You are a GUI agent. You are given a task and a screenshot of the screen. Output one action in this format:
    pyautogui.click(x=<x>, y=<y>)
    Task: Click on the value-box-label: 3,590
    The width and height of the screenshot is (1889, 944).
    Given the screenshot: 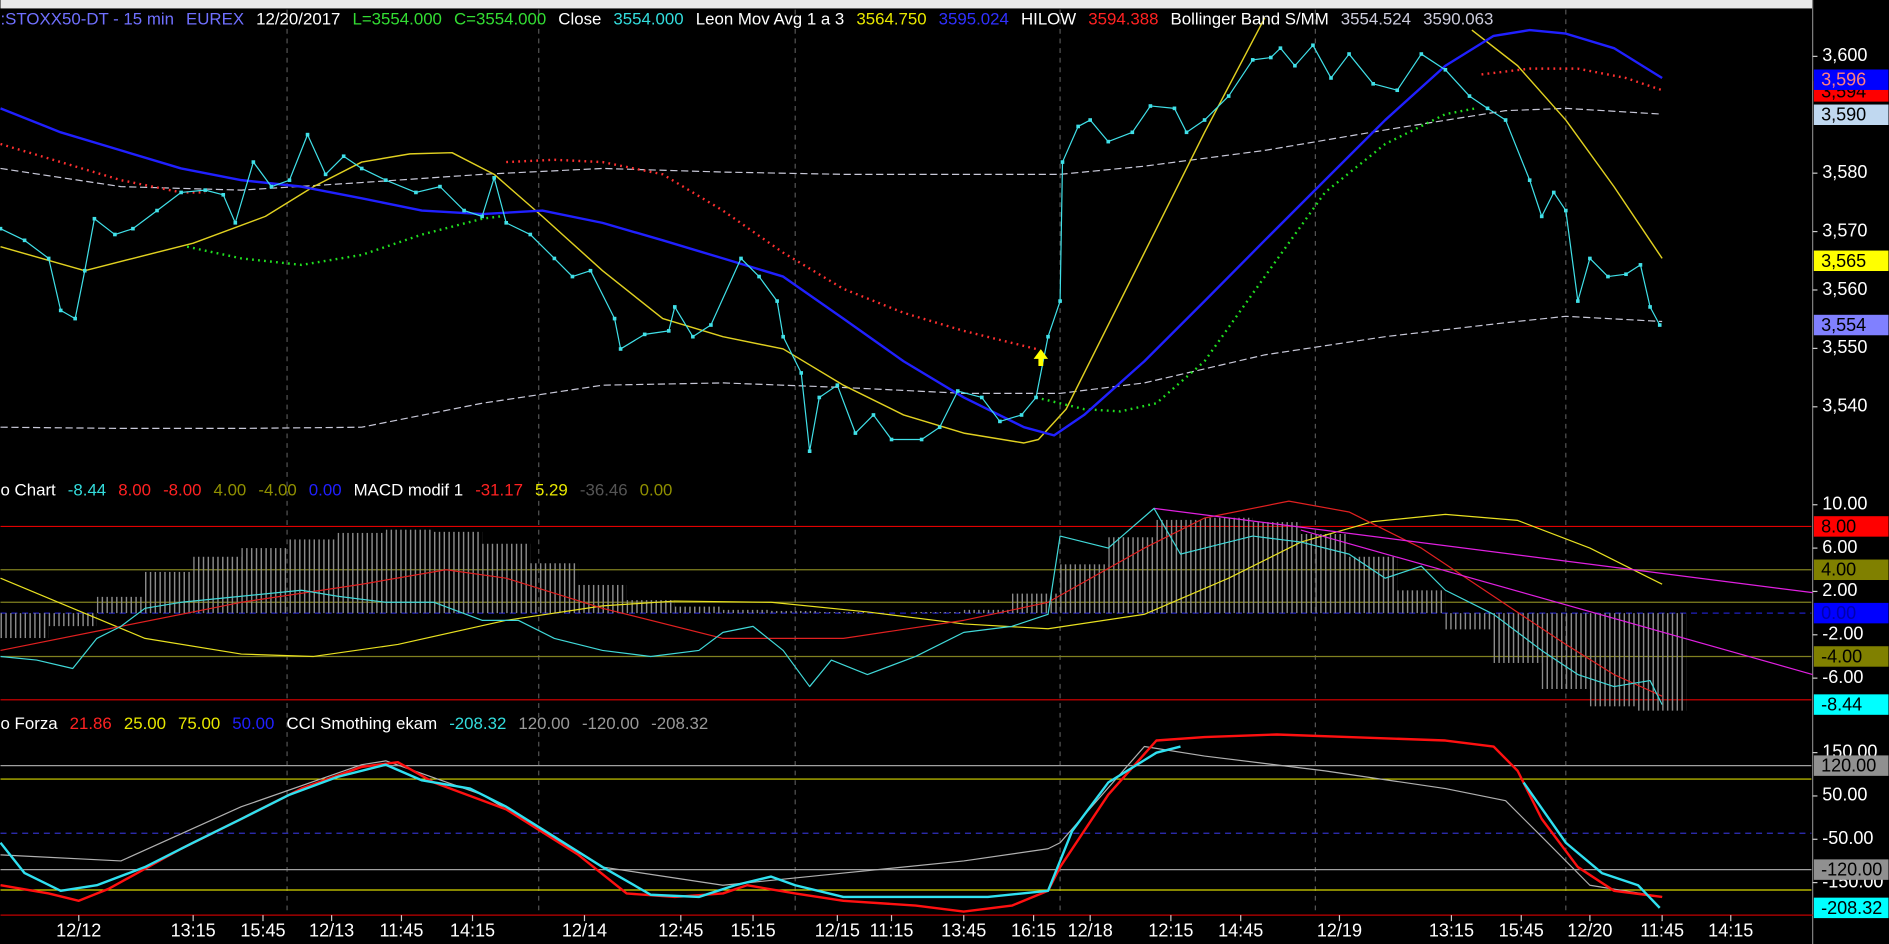 What is the action you would take?
    pyautogui.click(x=1843, y=115)
    